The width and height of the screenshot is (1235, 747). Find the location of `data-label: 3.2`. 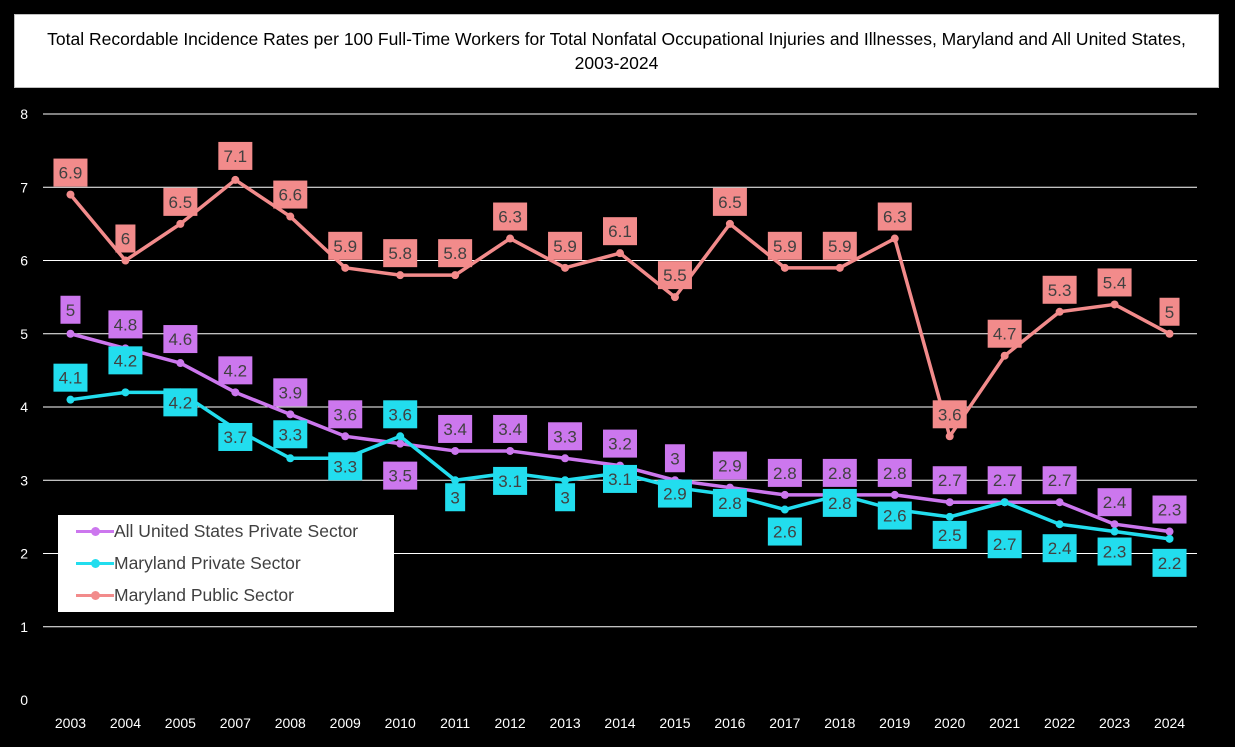

data-label: 3.2 is located at coordinates (620, 444).